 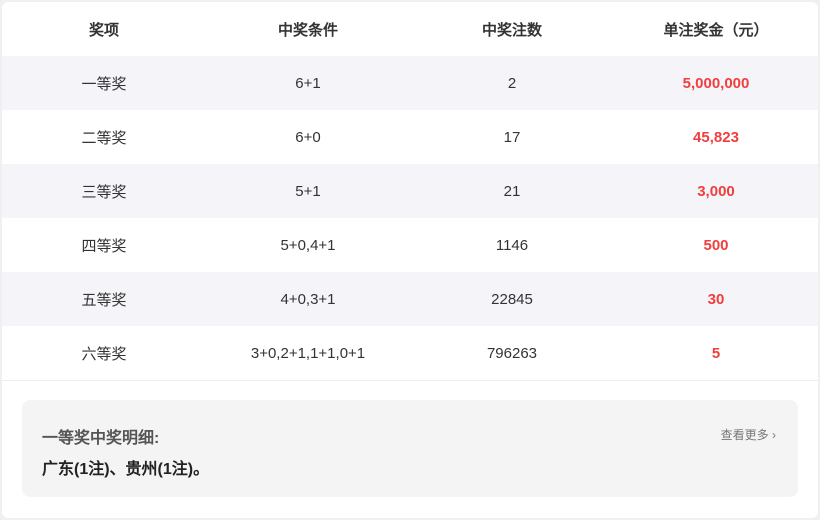 I want to click on prize-amount: 45,823, so click(x=716, y=137).